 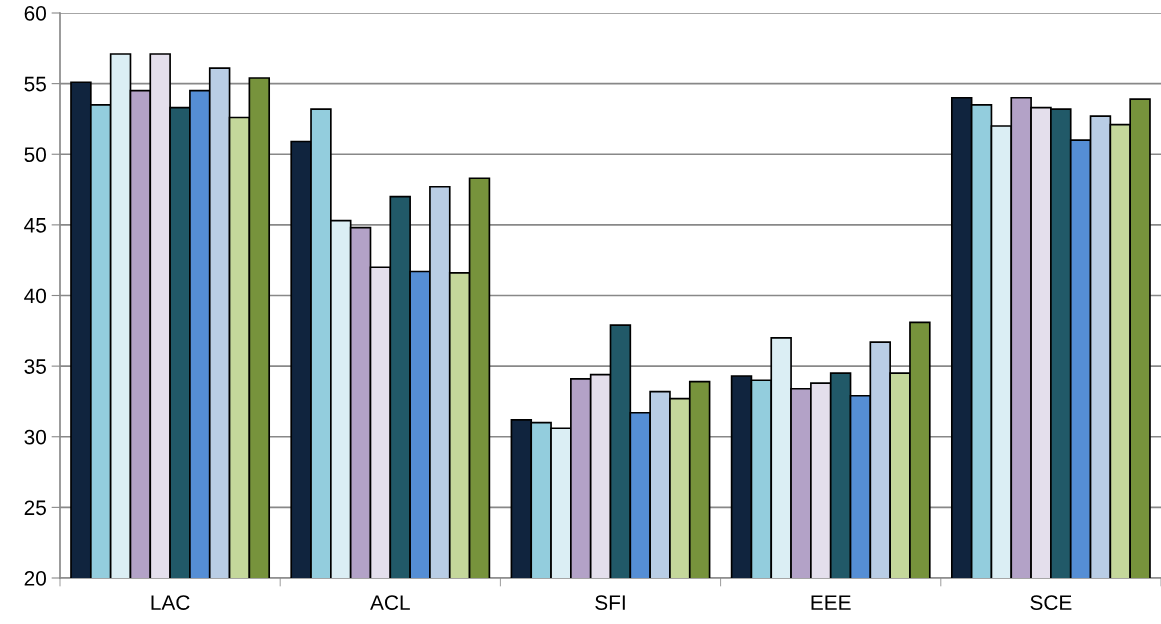 I want to click on y-tick-label: 20, so click(x=35, y=578).